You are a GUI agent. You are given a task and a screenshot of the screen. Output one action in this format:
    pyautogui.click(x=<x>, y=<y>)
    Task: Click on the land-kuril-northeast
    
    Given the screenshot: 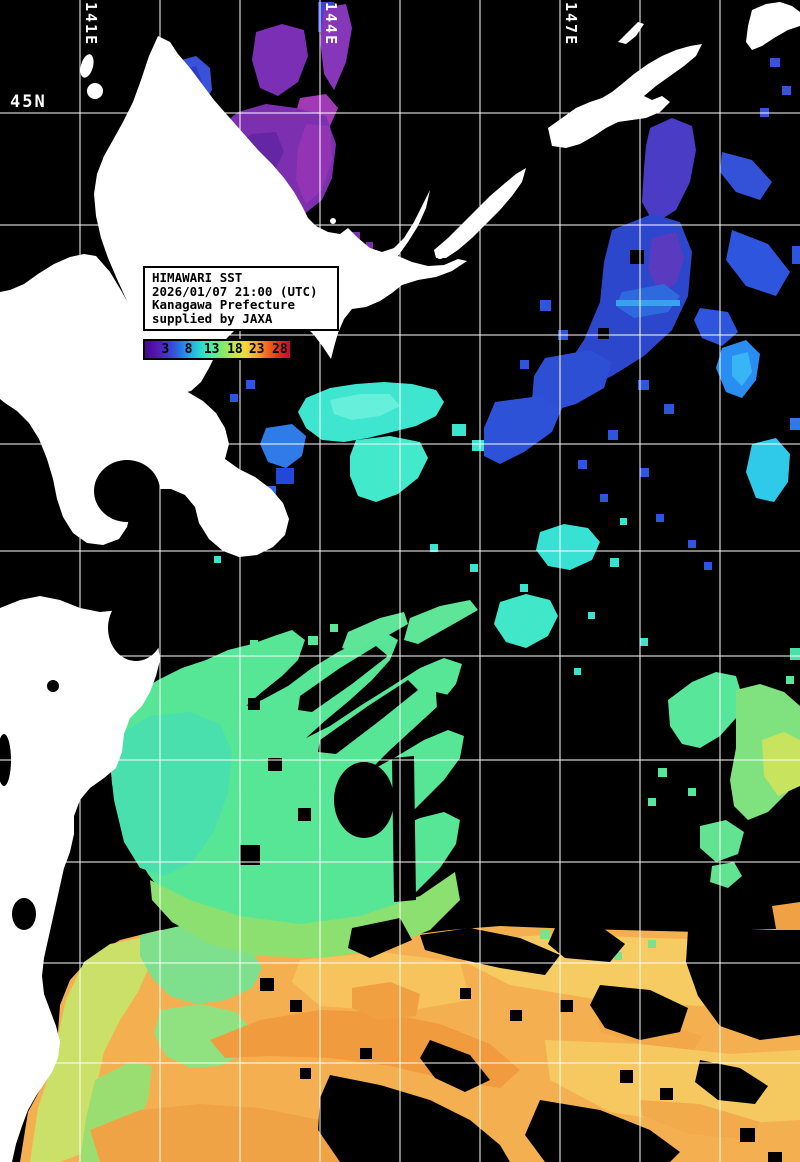 What is the action you would take?
    pyautogui.click(x=773, y=26)
    